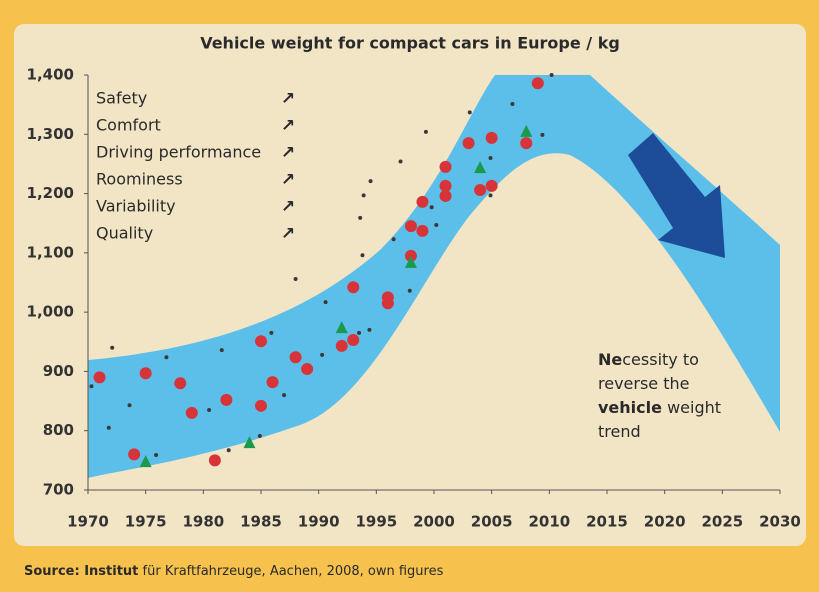 The width and height of the screenshot is (819, 592). I want to click on factor-label: Roominess, so click(139, 179).